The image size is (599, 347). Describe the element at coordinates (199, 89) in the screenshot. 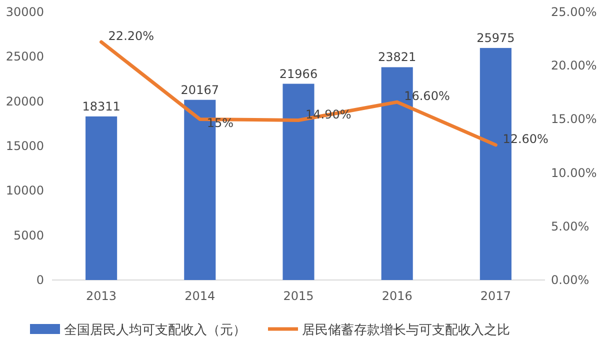

I see `data-label: 20167` at that location.